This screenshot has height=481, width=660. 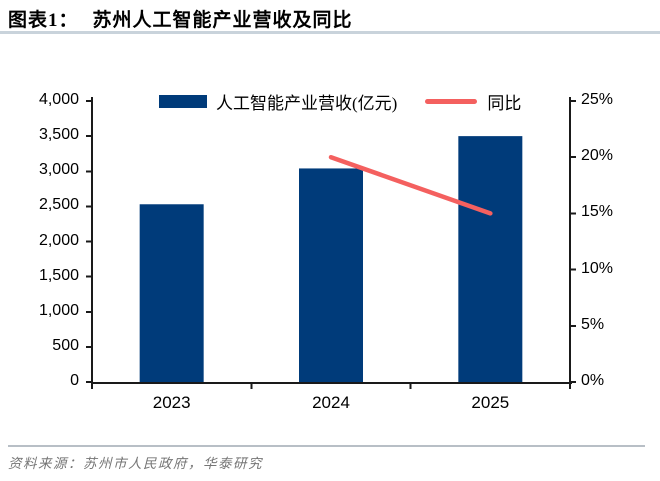 I want to click on chart-legend: 人工智能产业营收(亿元) 同比, so click(x=340, y=101).